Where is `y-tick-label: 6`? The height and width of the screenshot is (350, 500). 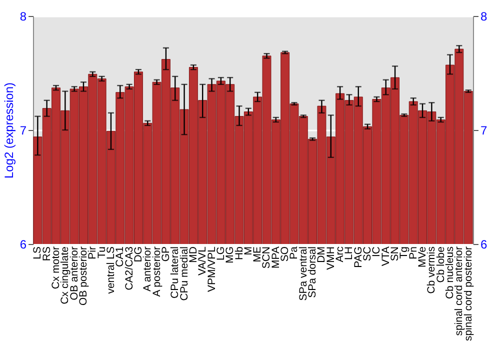 y-tick-label: 6 is located at coordinates (23, 245).